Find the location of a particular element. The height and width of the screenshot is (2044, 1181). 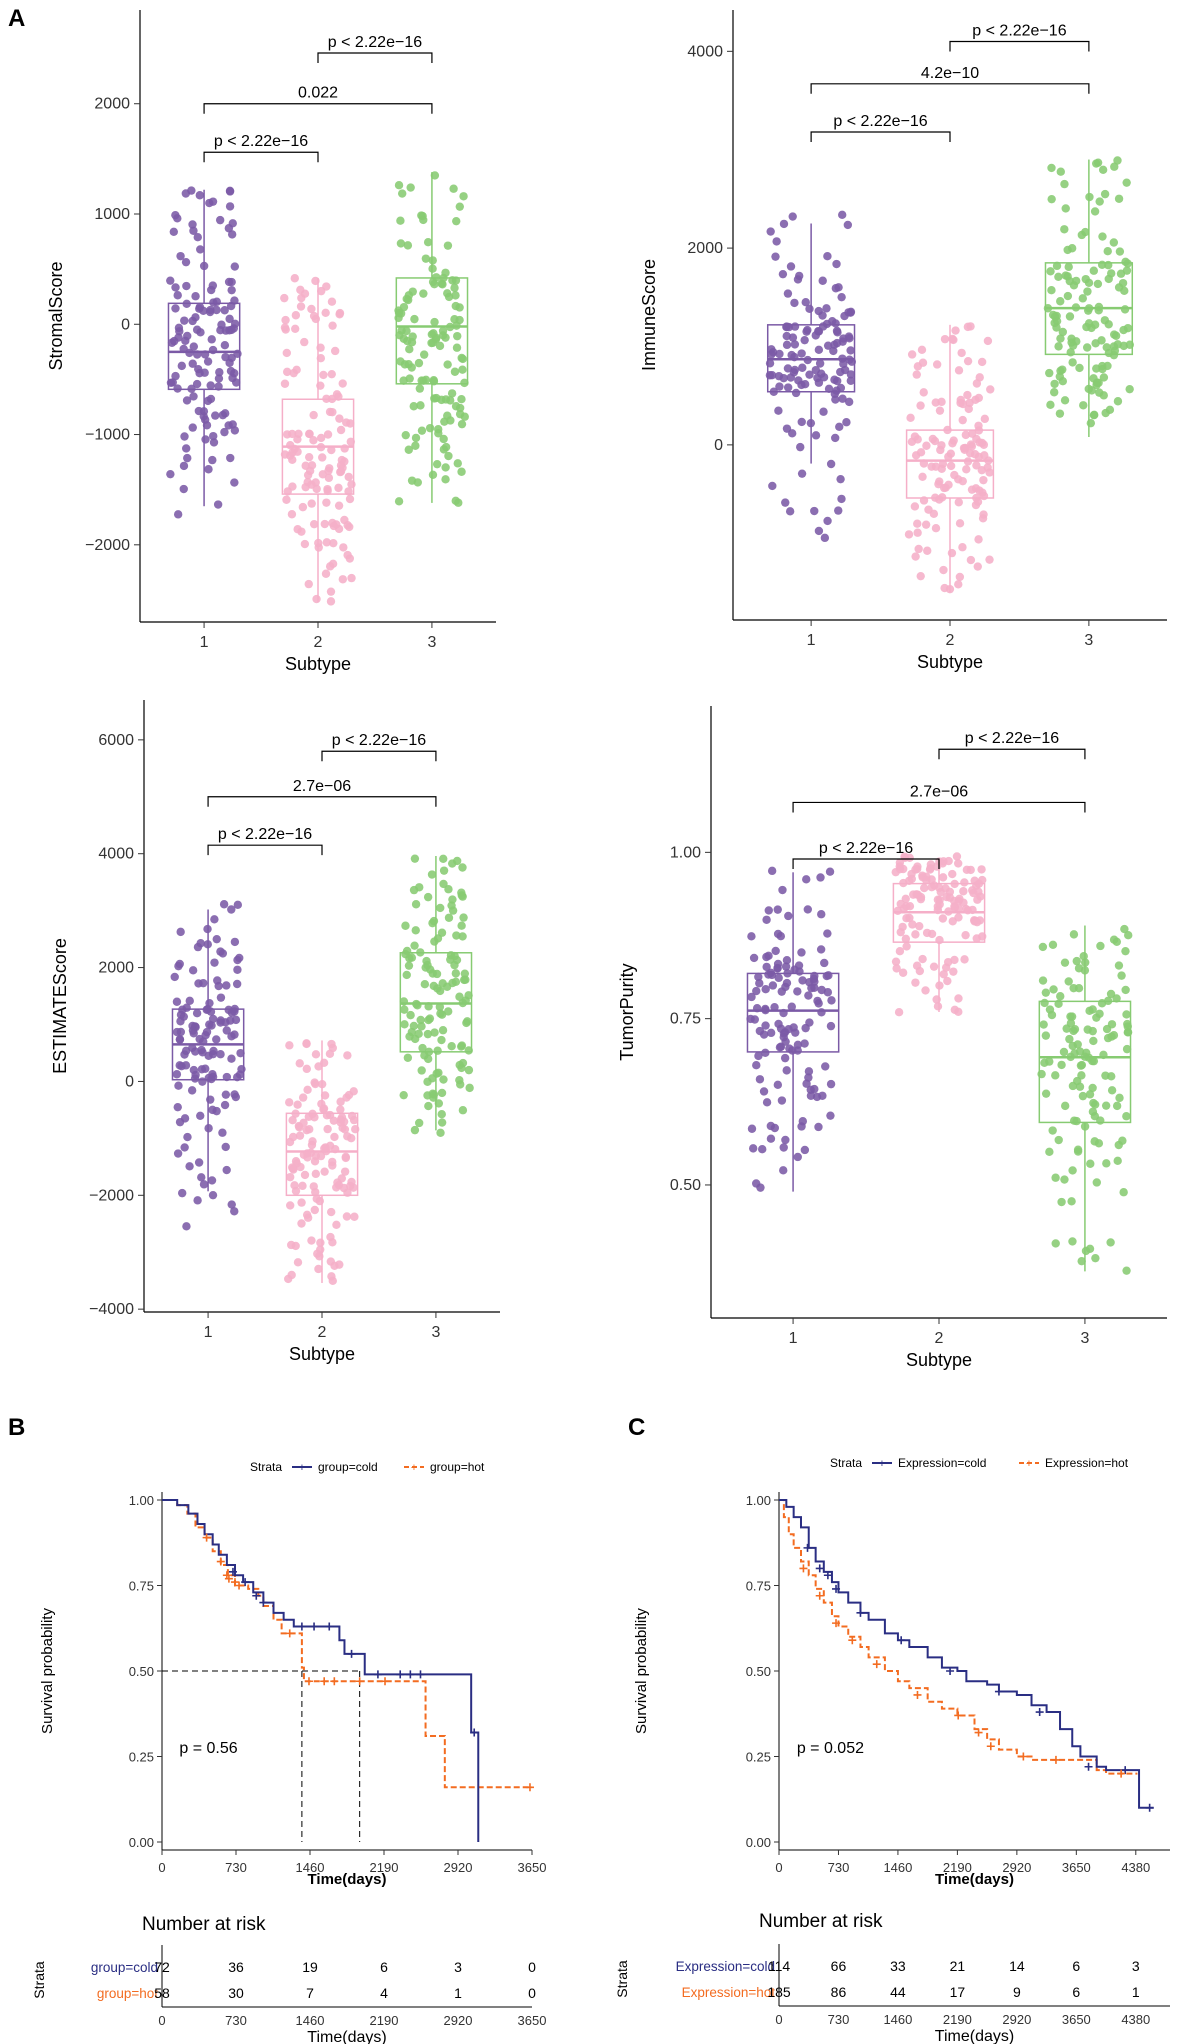

legend-label: group=hot is located at coordinates (457, 1467).